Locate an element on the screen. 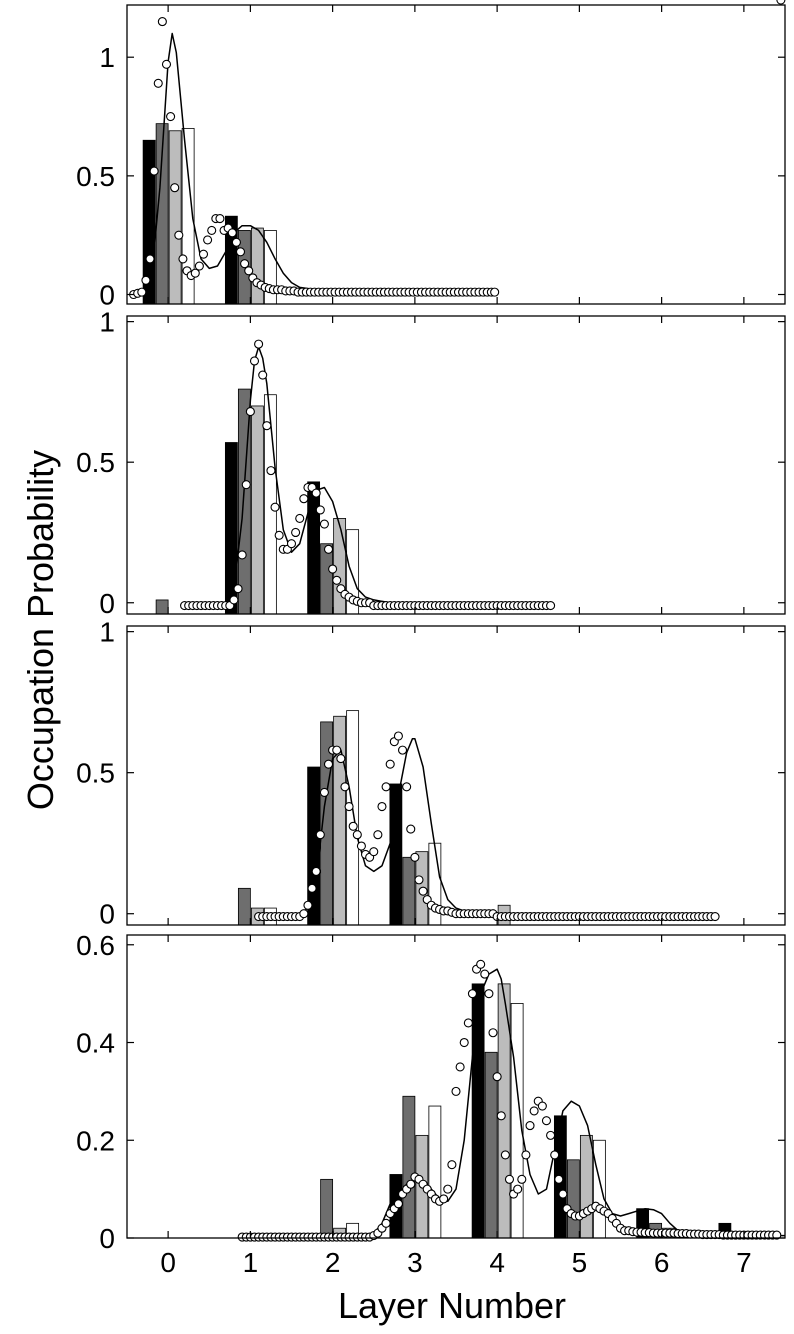 This screenshot has height=1334, width=794. y-tick-label: 0.5 is located at coordinates (95, 462).